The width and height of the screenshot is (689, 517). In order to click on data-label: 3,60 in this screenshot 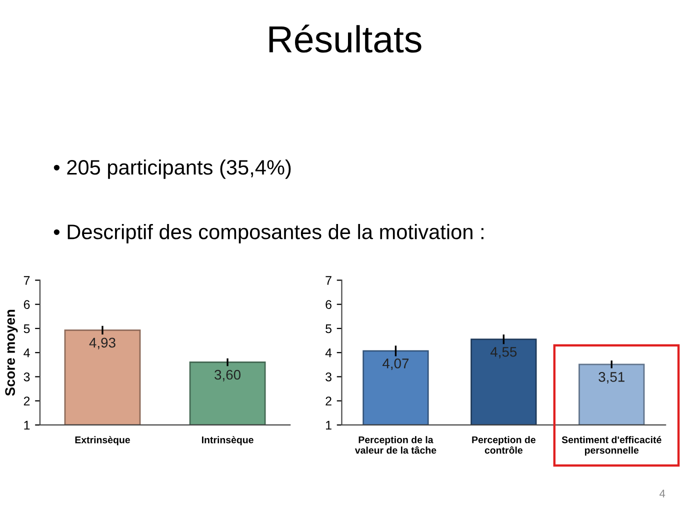, I will do `click(227, 376)`.